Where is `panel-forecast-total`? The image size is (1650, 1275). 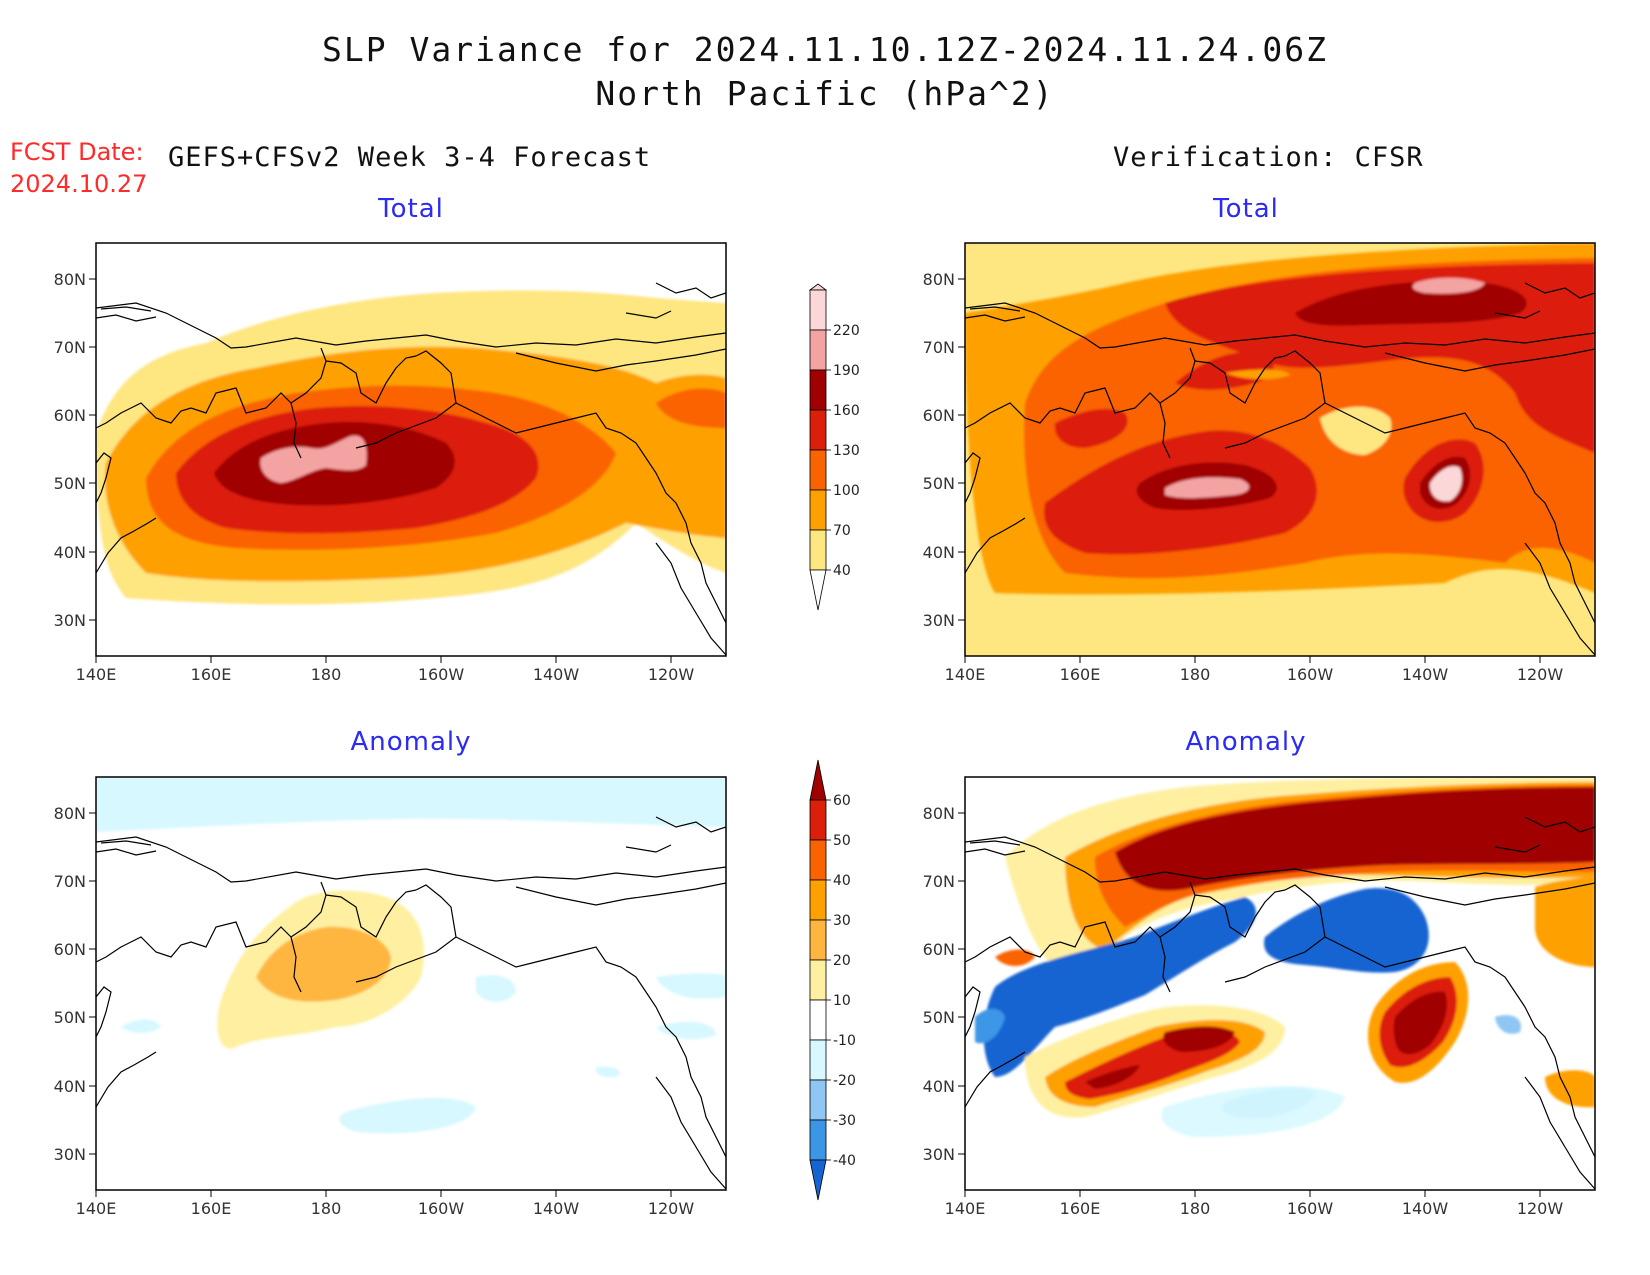 panel-forecast-total is located at coordinates (411, 449).